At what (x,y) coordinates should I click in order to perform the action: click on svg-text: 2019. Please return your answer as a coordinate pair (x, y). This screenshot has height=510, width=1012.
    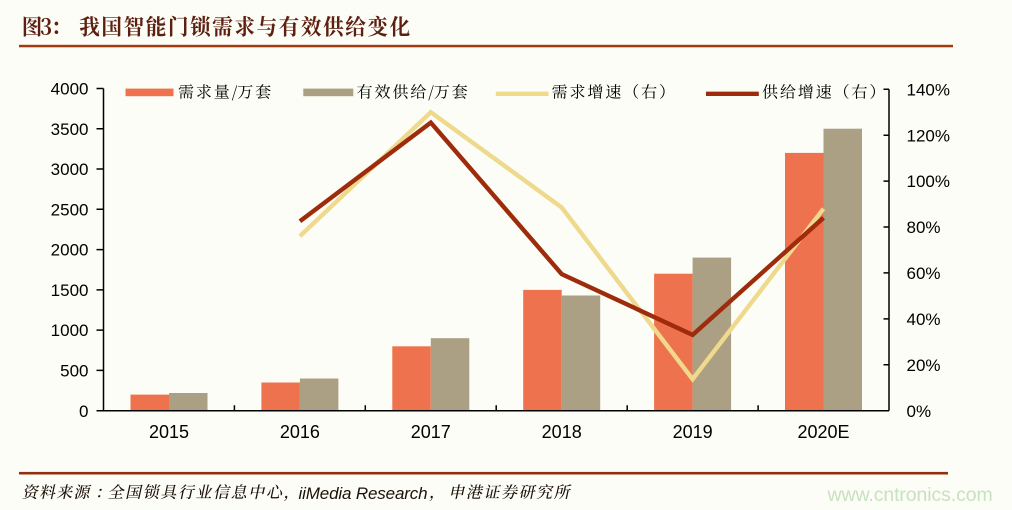
    Looking at the image, I should click on (693, 432).